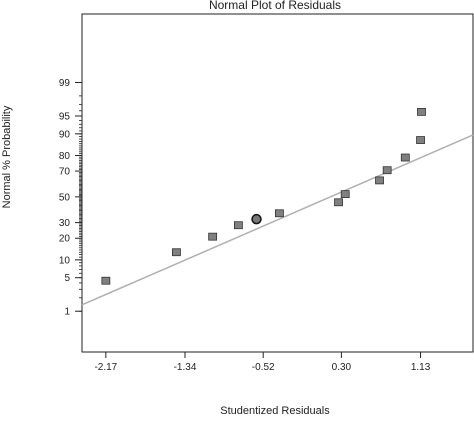 The image size is (474, 421). I want to click on y-tick-label: 5, so click(67, 278).